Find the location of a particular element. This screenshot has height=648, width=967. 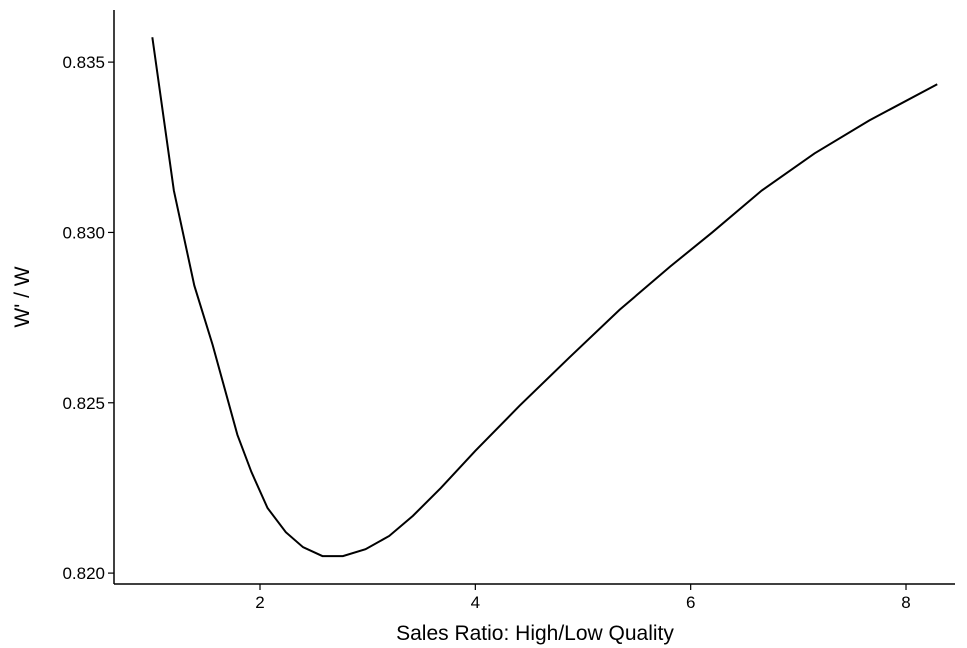

y-axis-title: W' / W is located at coordinates (22, 296).